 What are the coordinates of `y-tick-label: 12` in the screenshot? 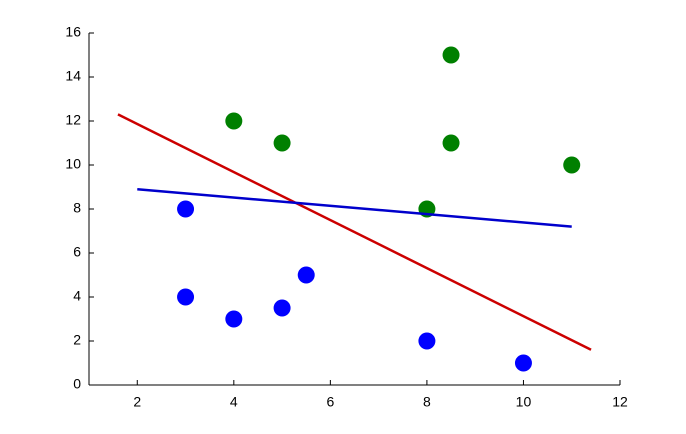 It's located at (73, 120).